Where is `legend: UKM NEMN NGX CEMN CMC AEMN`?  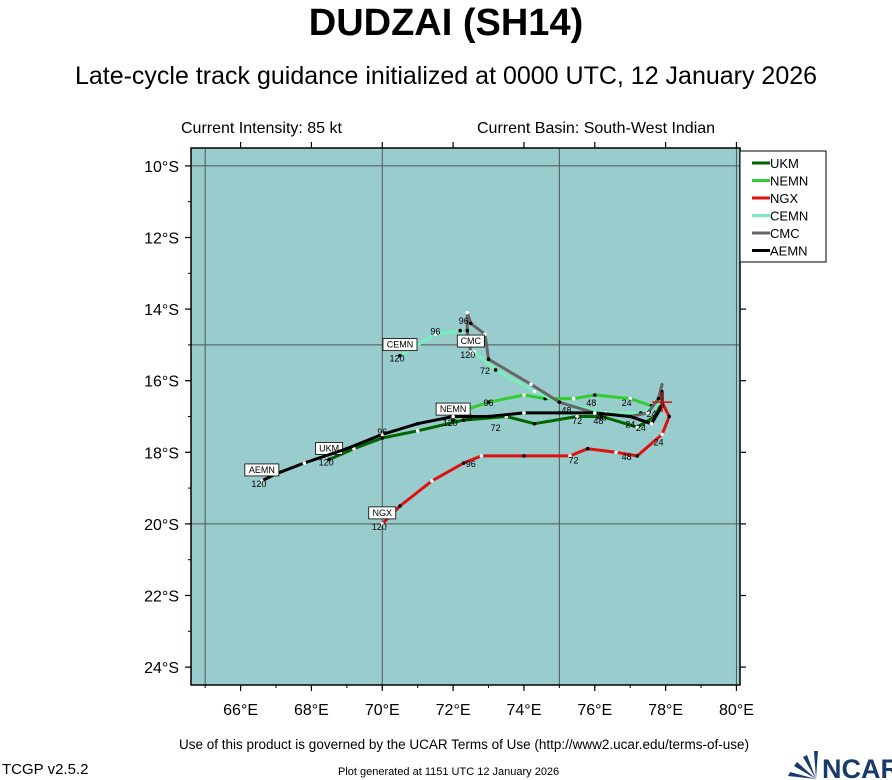
legend: UKM NEMN NGX CEMN CMC AEMN is located at coordinates (783, 206).